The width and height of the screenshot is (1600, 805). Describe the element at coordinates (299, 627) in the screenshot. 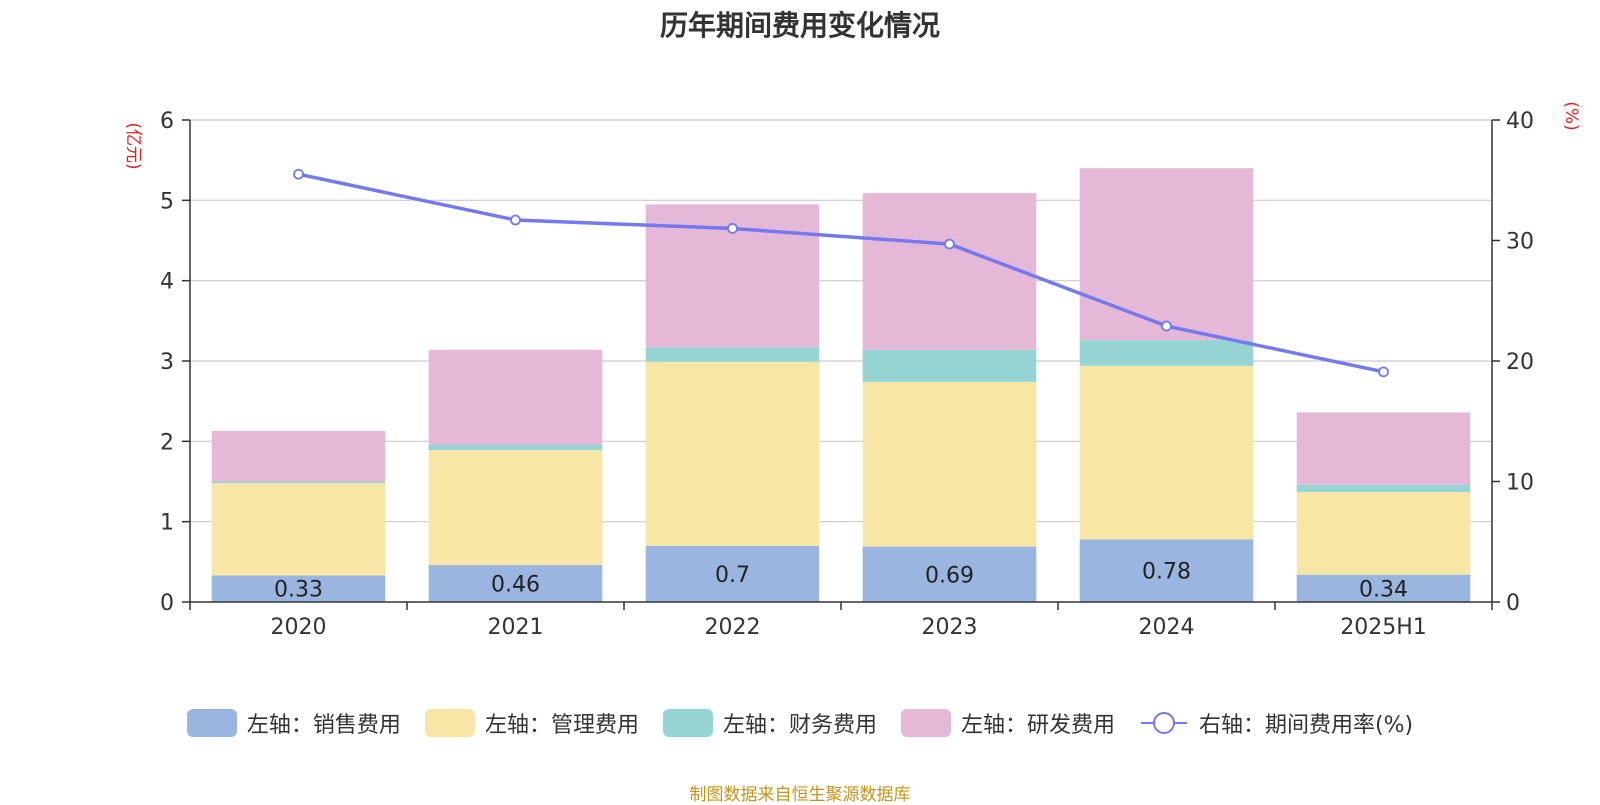

I see `x-axis-tick-label: 2020` at that location.